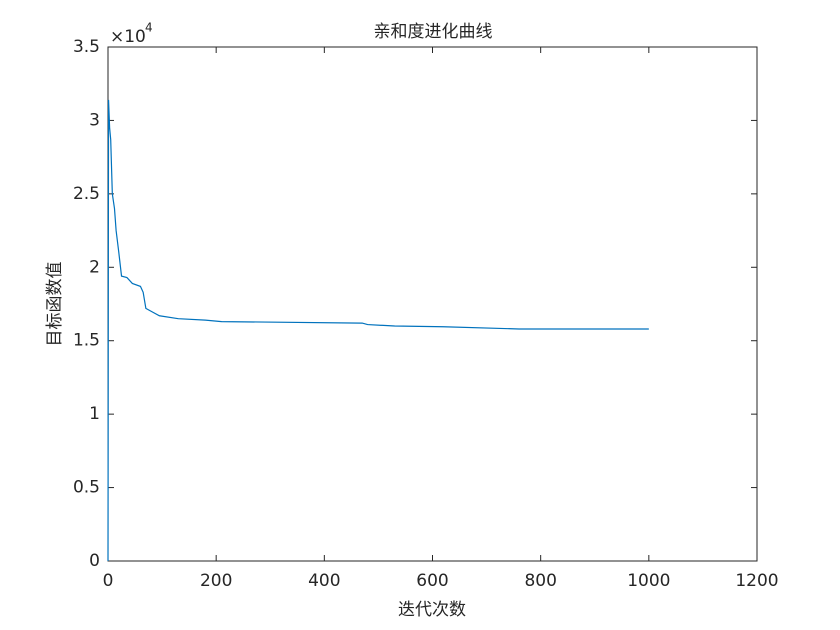 The height and width of the screenshot is (630, 840). I want to click on x-tick-label: 600, so click(432, 581).